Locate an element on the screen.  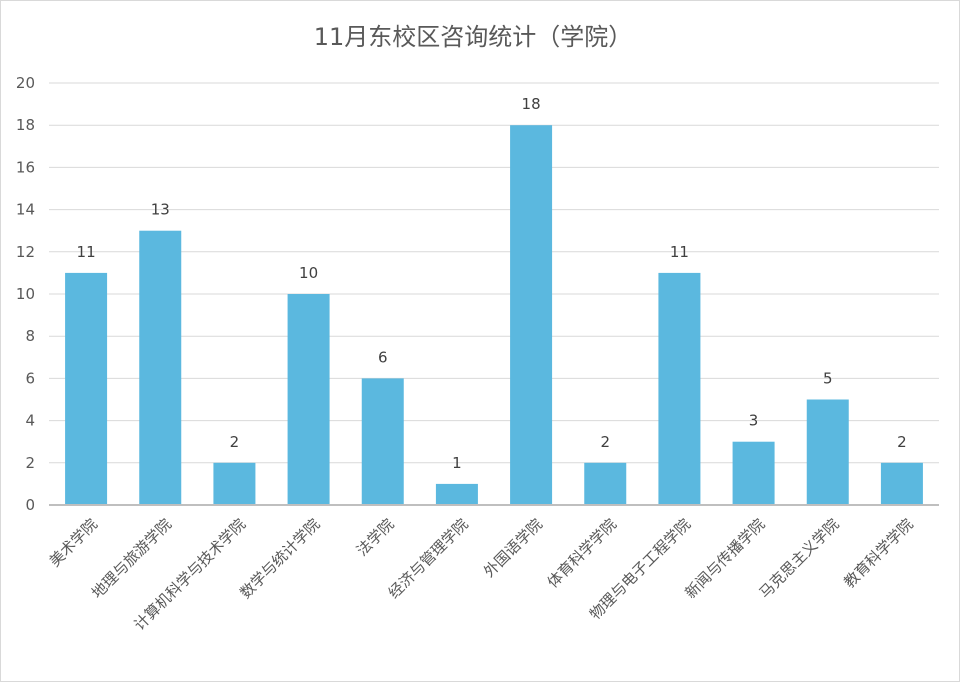
data-label: 5 is located at coordinates (828, 379).